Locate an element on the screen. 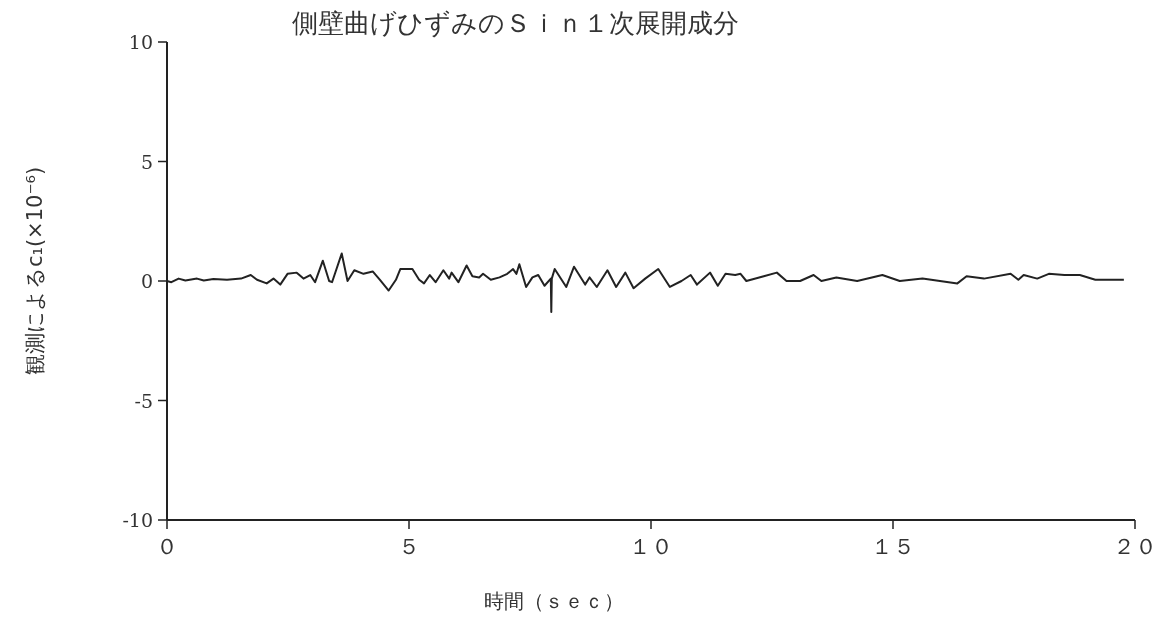 Image resolution: width=1158 pixels, height=629 pixels. ytick: -10 is located at coordinates (137, 520).